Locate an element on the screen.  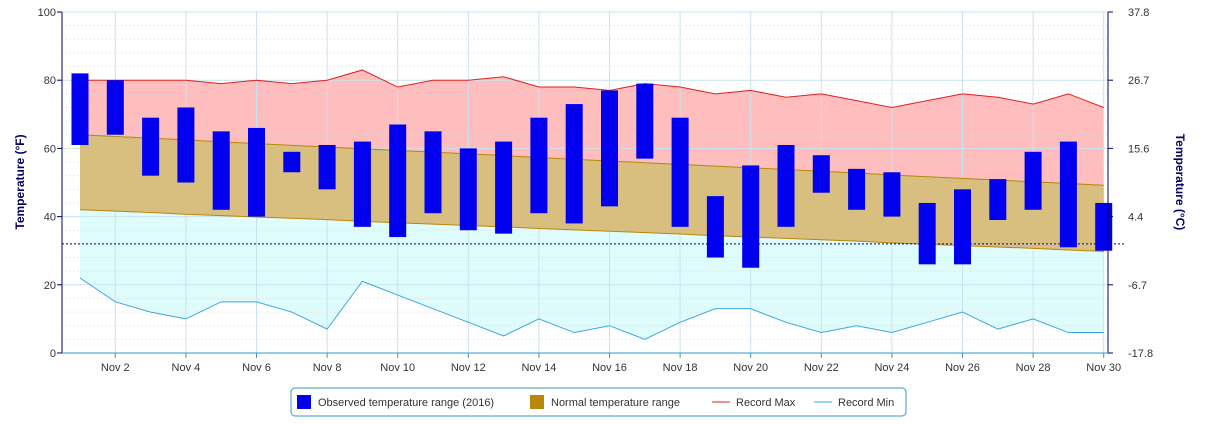
y-tick-label-right: -6.7 is located at coordinates (1137, 286).